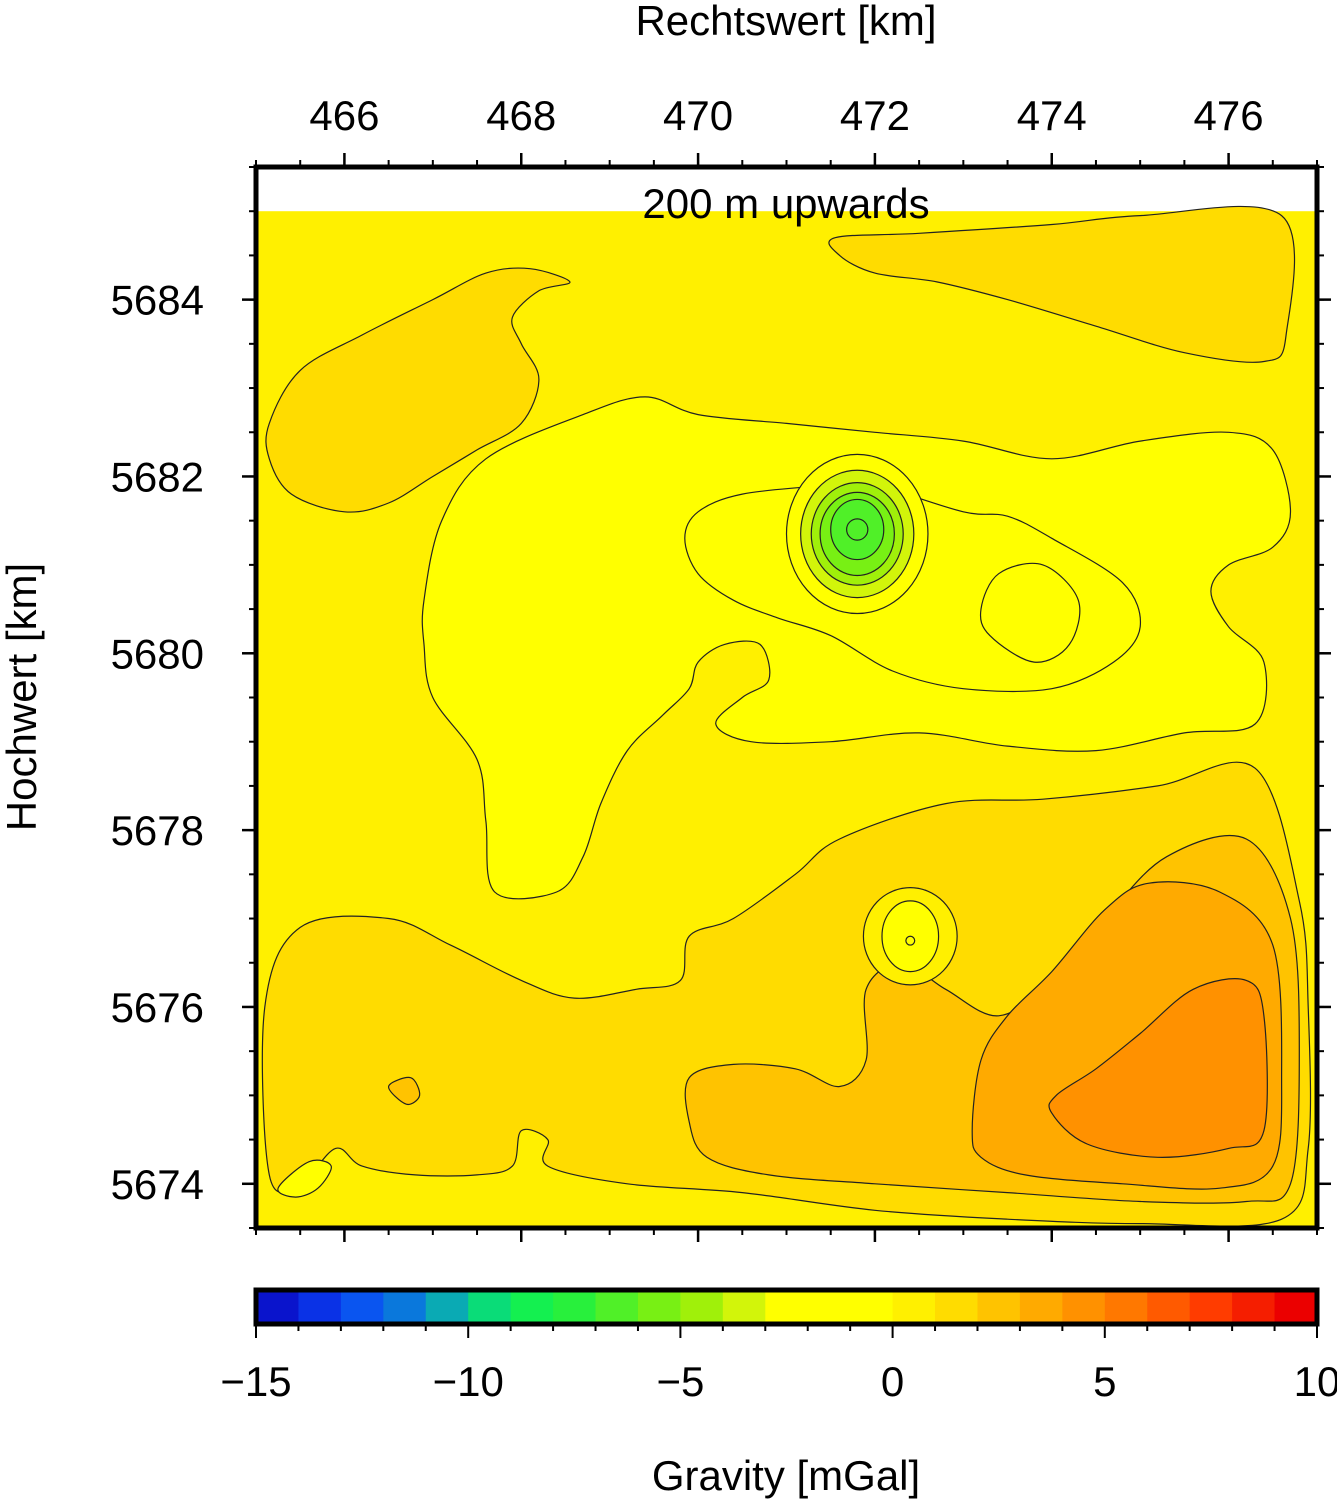 Image resolution: width=1337 pixels, height=1504 pixels. I want to click on colorbar-label: Gravity [mGal], so click(786, 1475).